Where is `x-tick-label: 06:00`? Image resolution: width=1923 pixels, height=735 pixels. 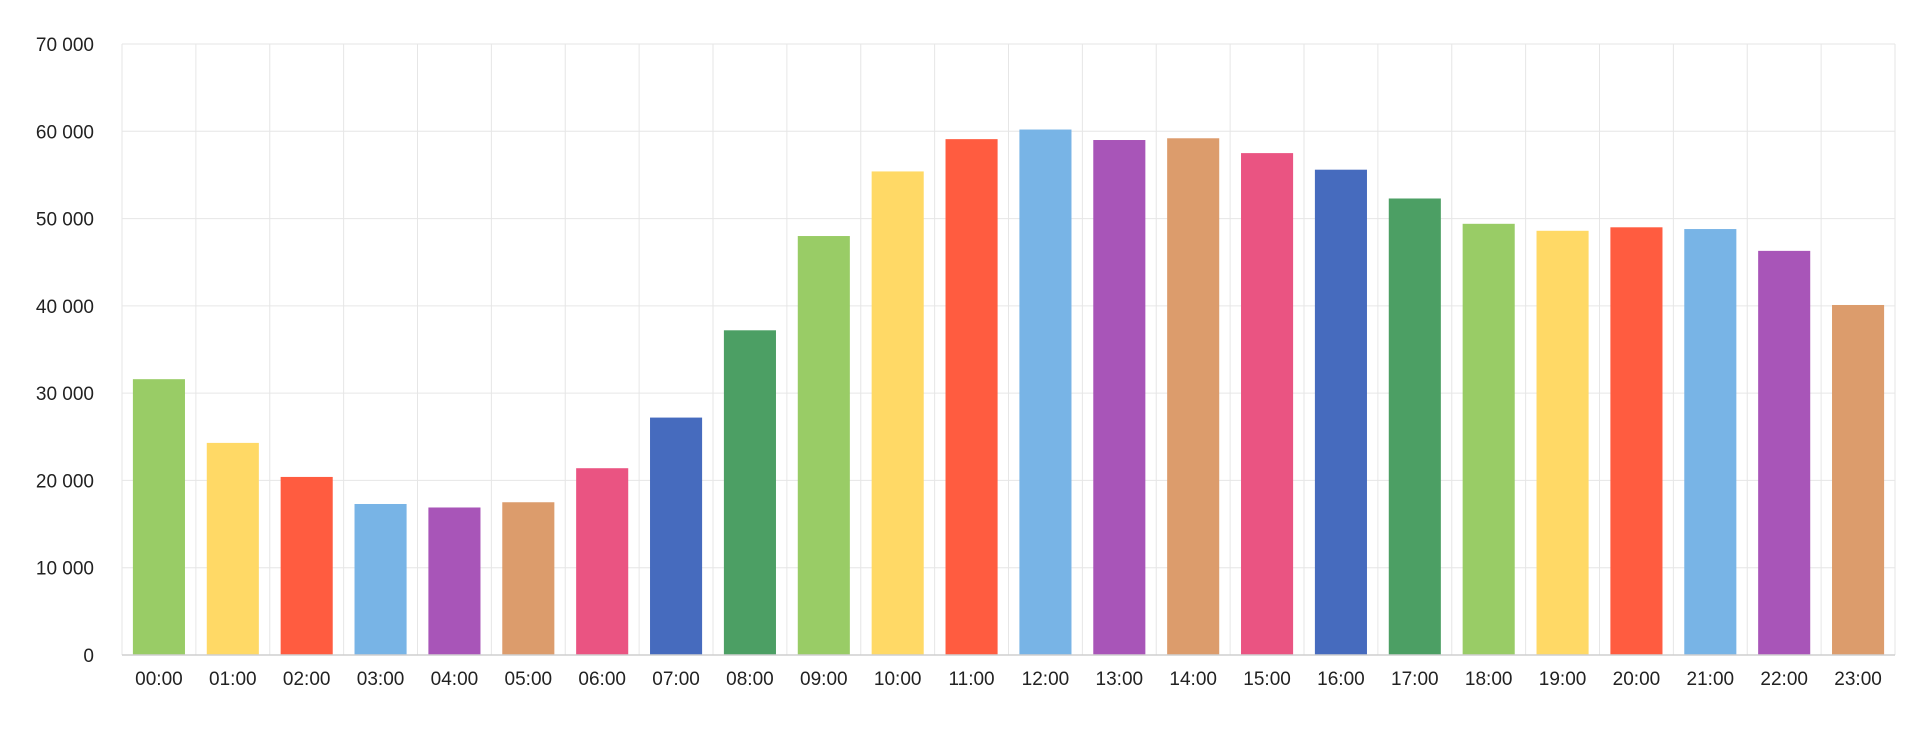 x-tick-label: 06:00 is located at coordinates (602, 679).